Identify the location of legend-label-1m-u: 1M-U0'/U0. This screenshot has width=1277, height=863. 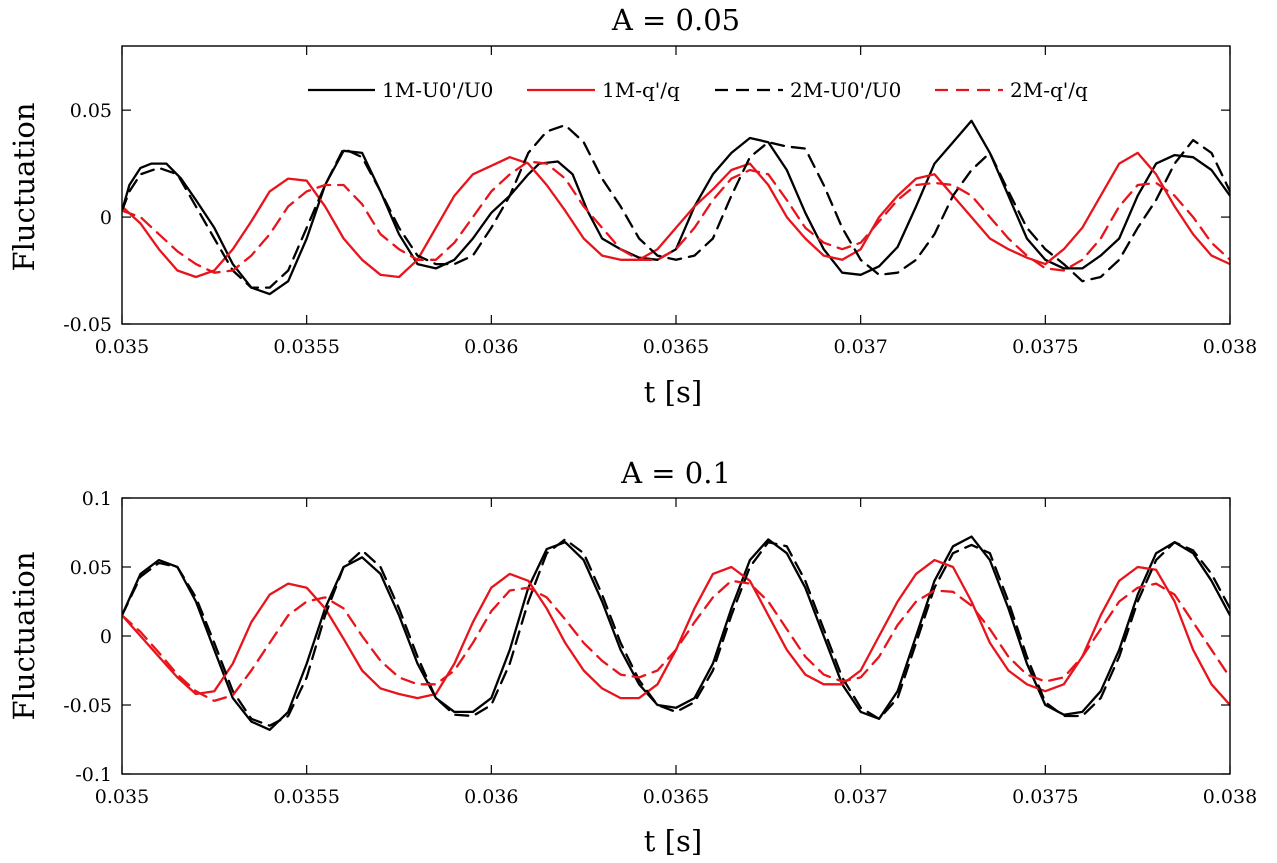
(437, 90).